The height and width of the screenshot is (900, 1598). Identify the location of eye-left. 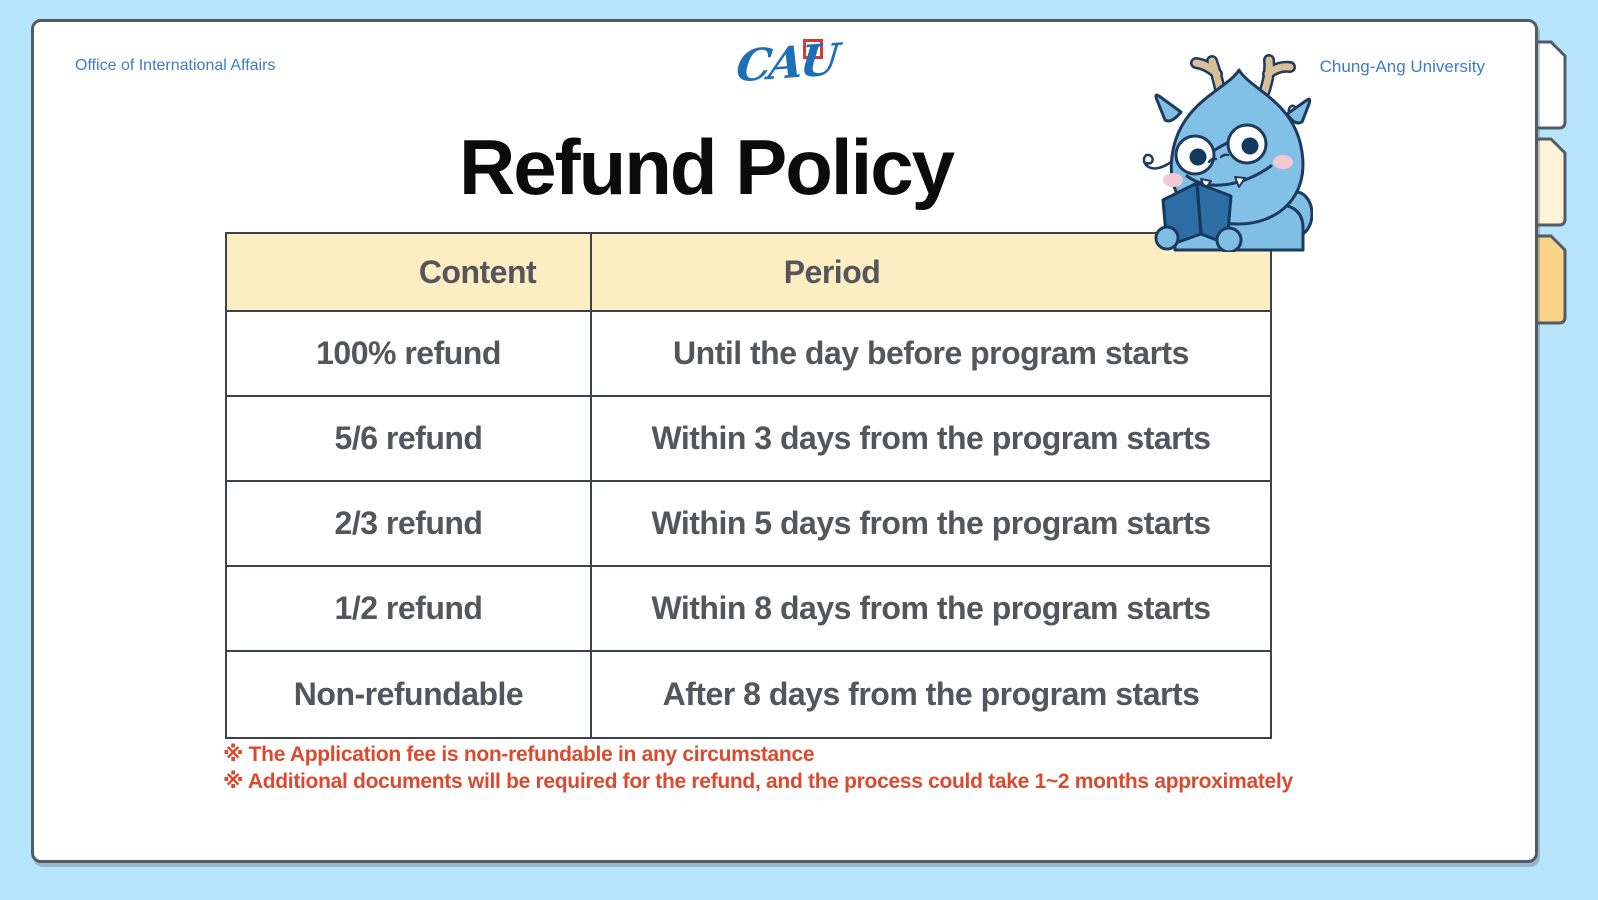
(1198, 157).